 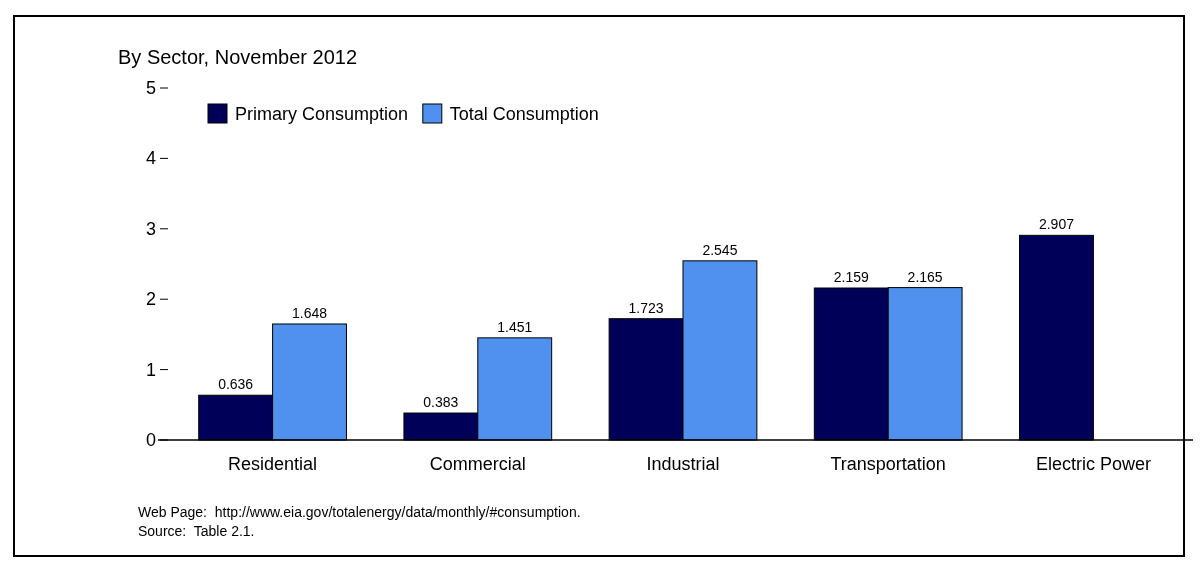 I want to click on y-tick-label: 5, so click(x=150, y=88).